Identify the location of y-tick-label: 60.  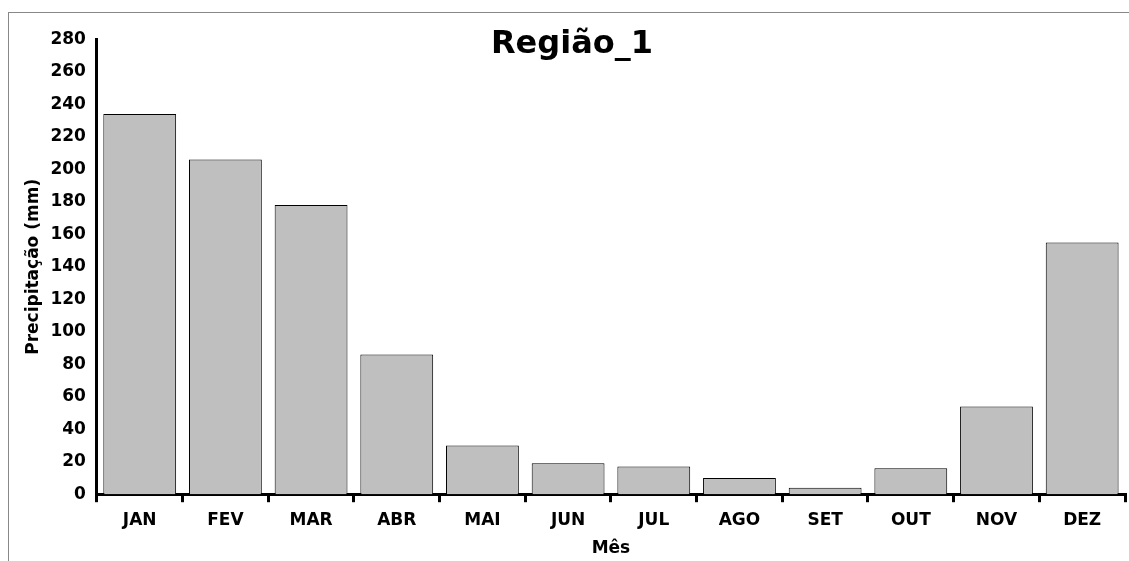
(74, 395).